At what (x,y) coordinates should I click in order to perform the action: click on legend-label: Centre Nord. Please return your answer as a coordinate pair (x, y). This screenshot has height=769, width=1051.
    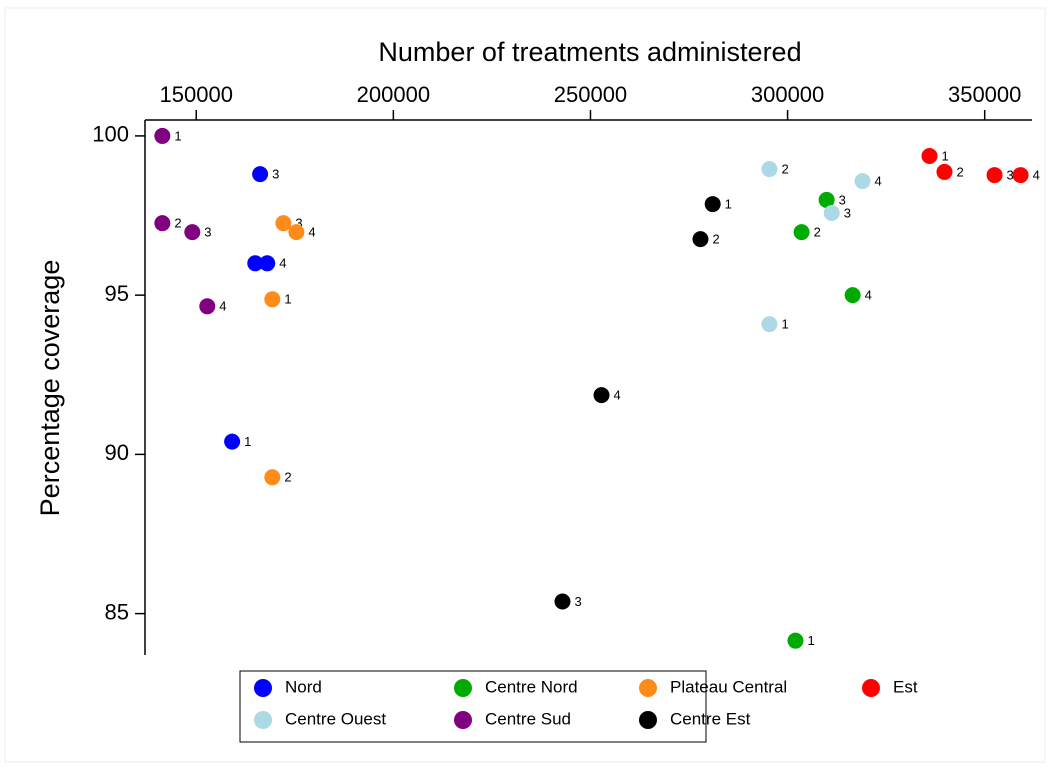
    Looking at the image, I should click on (531, 686).